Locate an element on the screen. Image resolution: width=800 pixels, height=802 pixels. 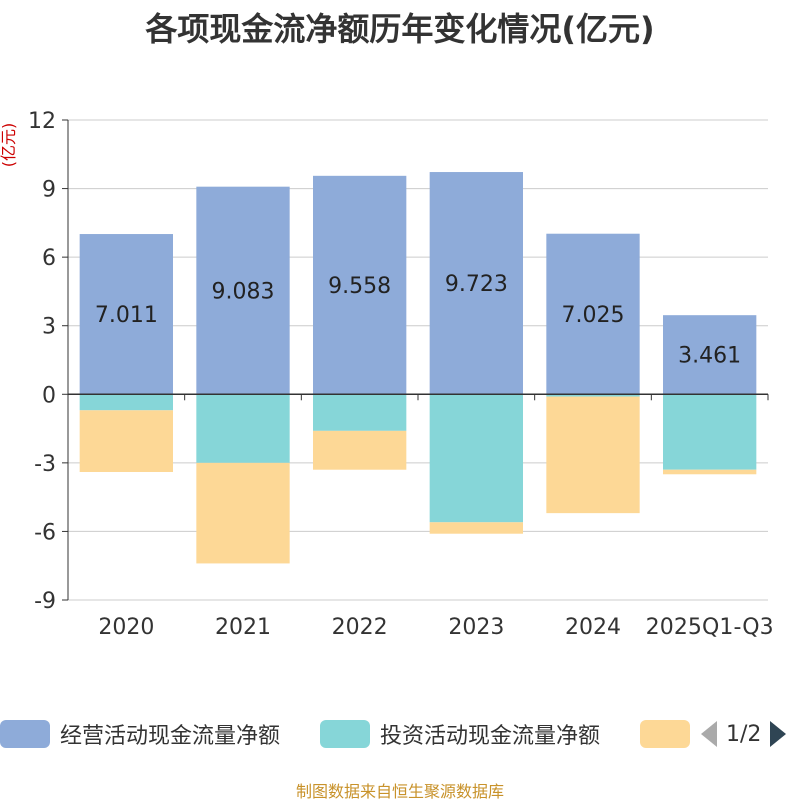
legend-item-financing is located at coordinates (665, 734).